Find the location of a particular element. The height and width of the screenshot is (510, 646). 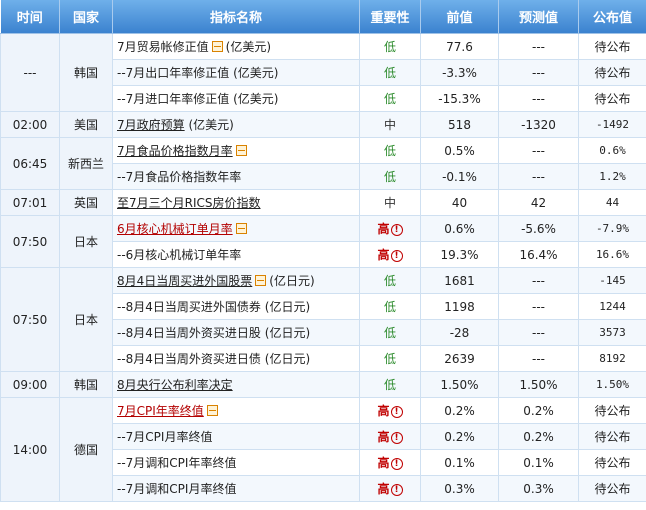

previous-value: 518 is located at coordinates (459, 124).